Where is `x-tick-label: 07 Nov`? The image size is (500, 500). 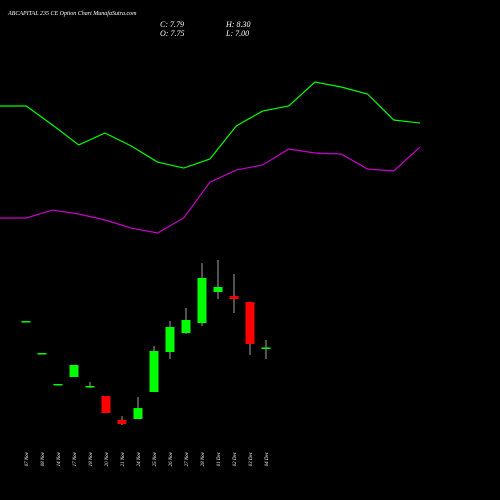
x-tick-label: 07 Nov is located at coordinates (27, 458).